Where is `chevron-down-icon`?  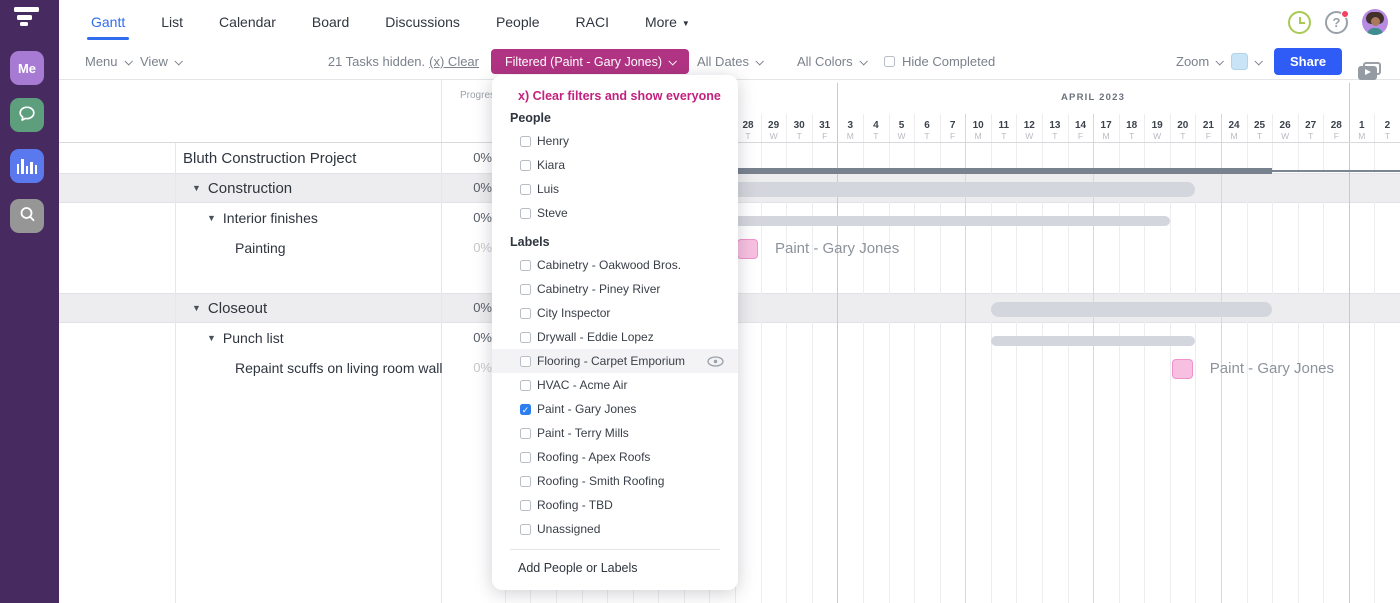 chevron-down-icon is located at coordinates (178, 61).